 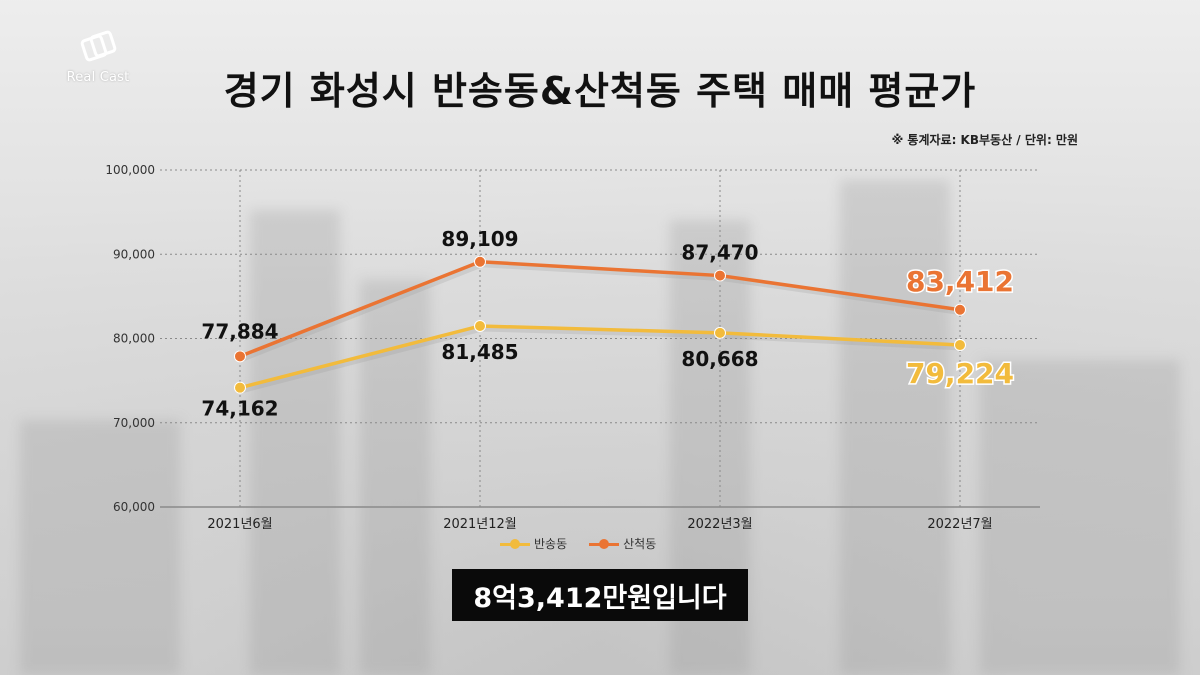 What do you see at coordinates (479, 352) in the screenshot?
I see `data-label: 81,485` at bounding box center [479, 352].